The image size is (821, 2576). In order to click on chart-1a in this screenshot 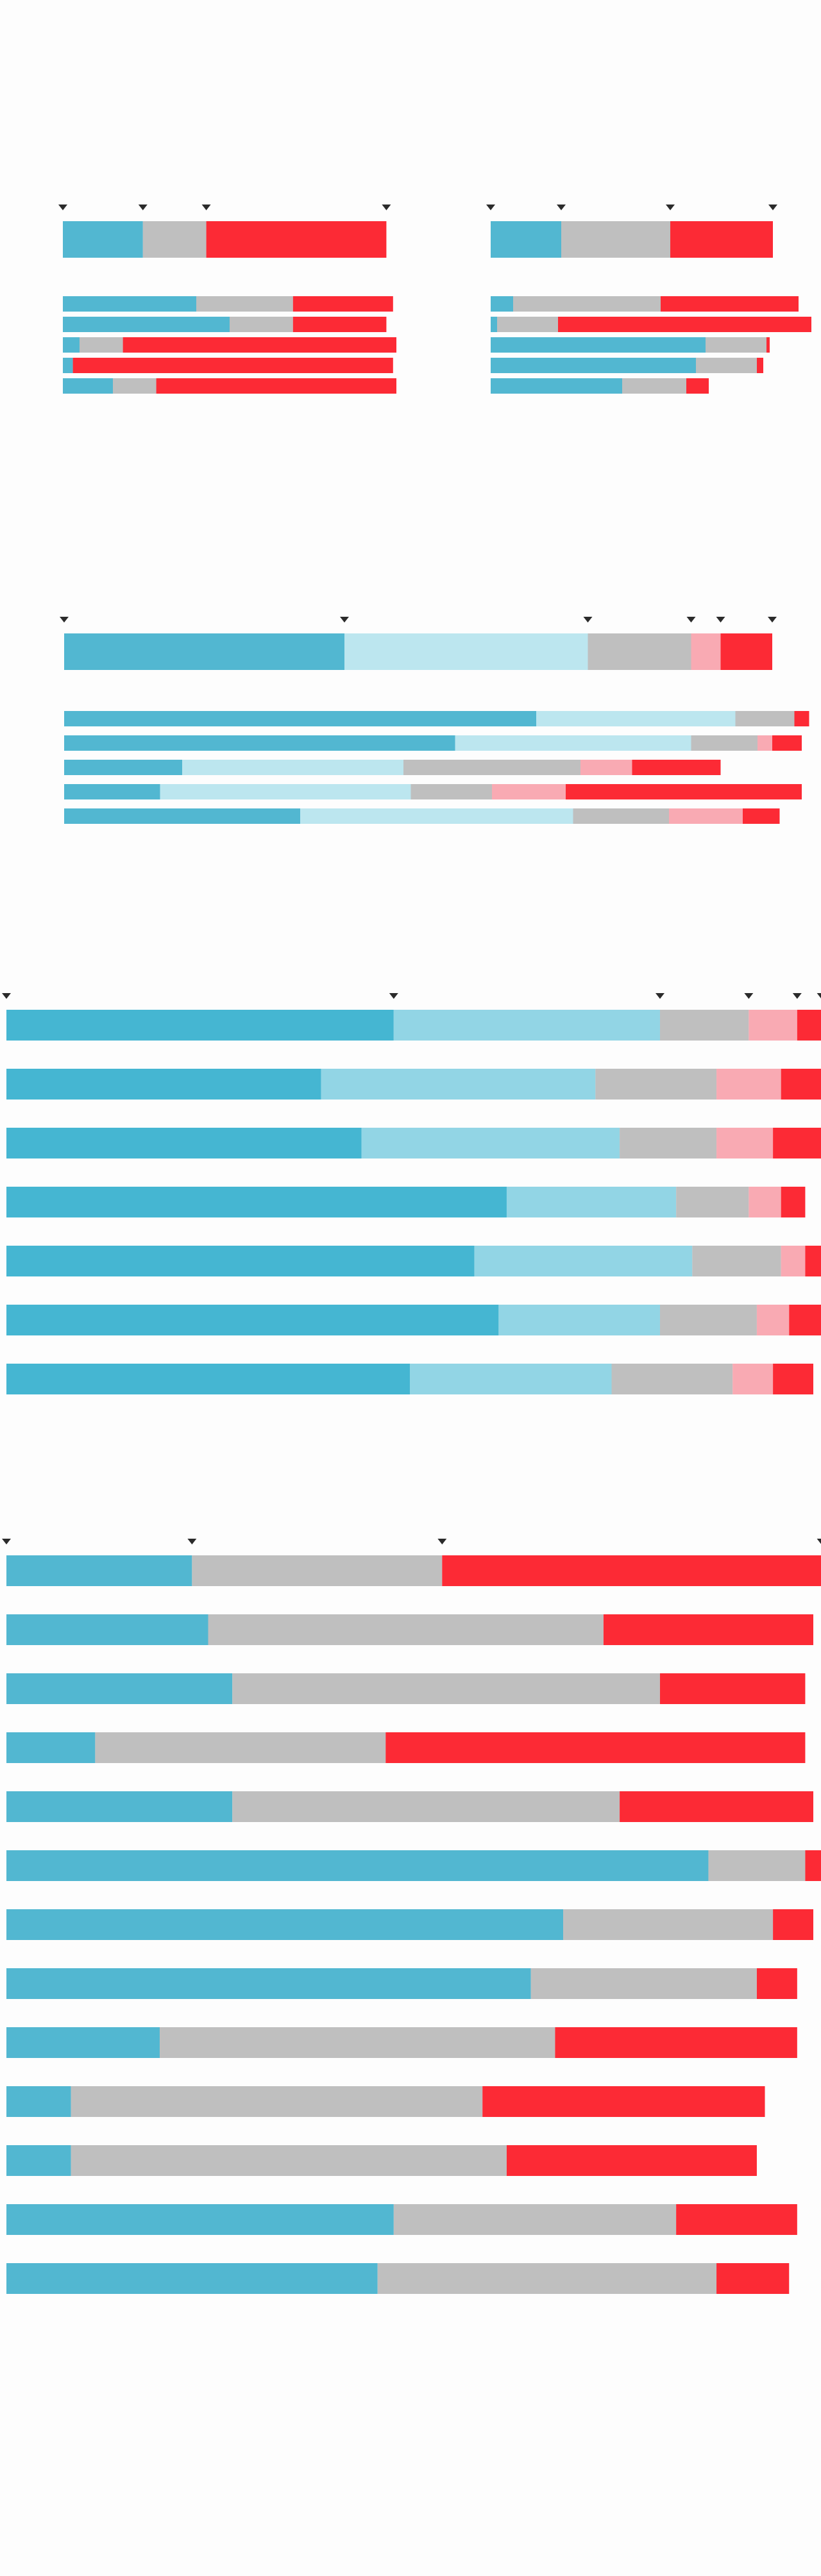, I will do `click(227, 299)`.